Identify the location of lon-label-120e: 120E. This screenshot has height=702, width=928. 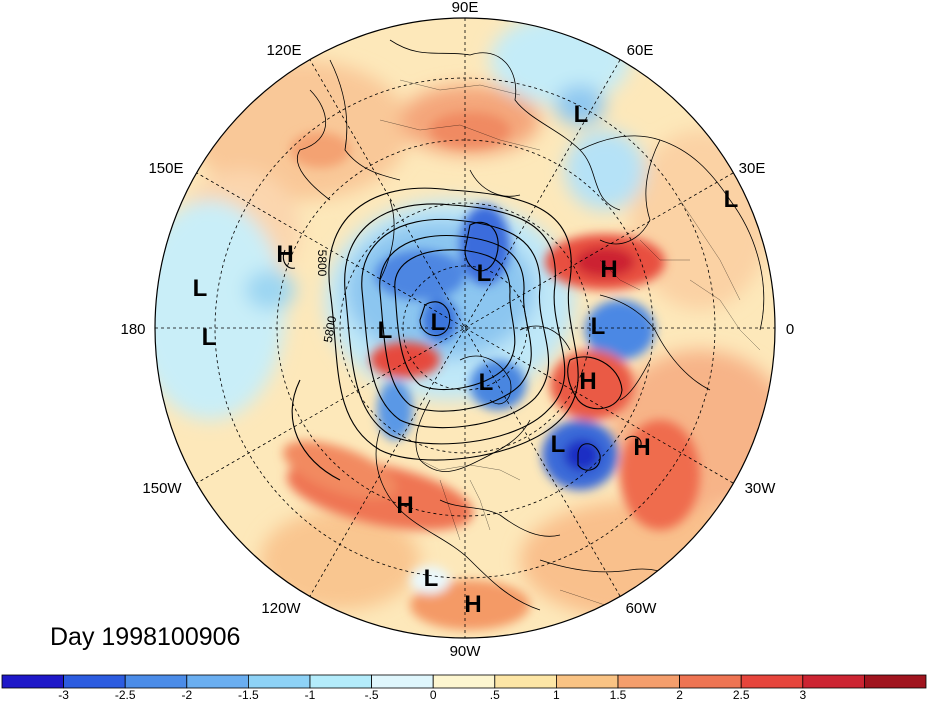
(283, 50).